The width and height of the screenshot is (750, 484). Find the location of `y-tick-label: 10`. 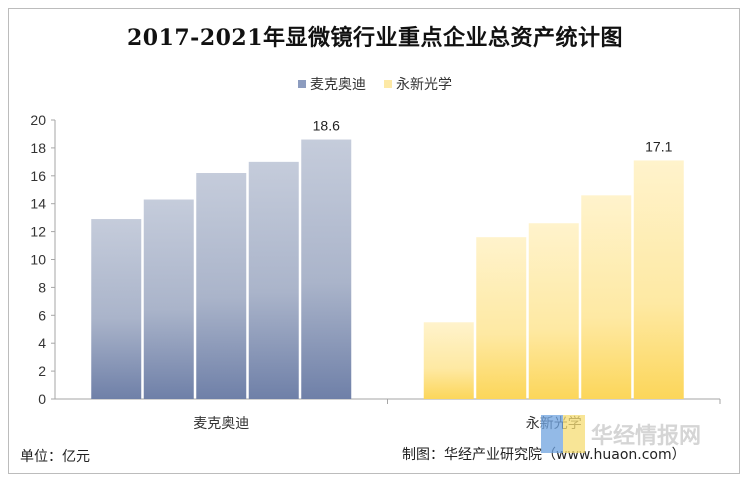

y-tick-label: 10 is located at coordinates (38, 260).